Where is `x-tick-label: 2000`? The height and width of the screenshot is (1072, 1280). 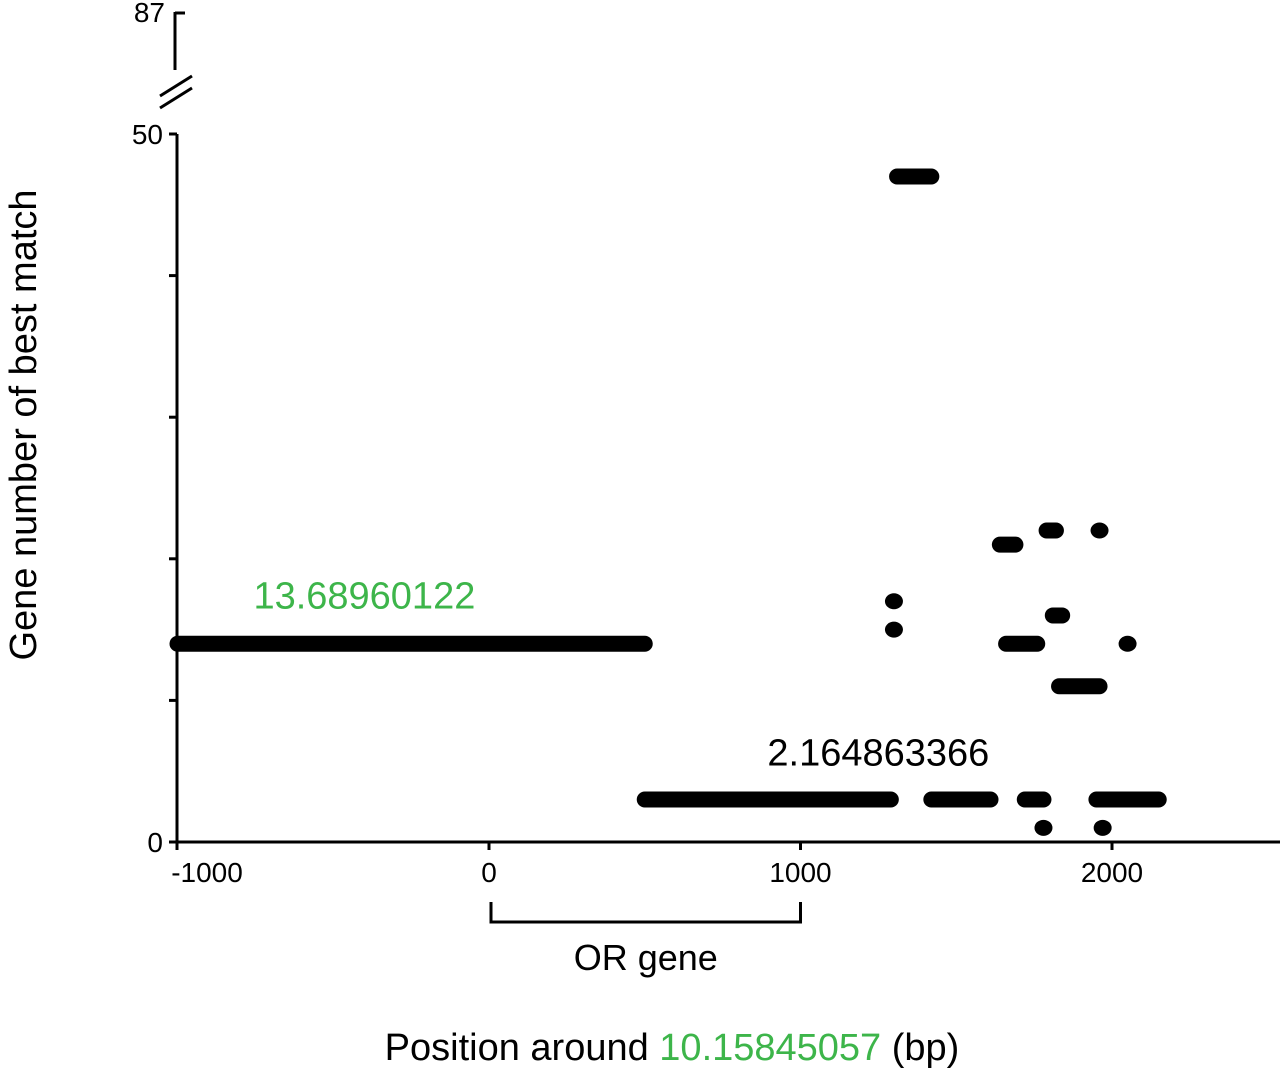
x-tick-label: 2000 is located at coordinates (1112, 872).